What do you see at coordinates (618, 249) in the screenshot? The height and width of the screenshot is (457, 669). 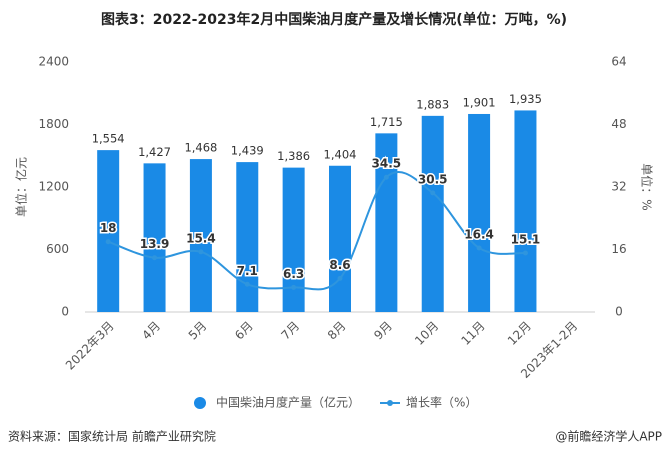 I see `y2-tick-label: 16` at bounding box center [618, 249].